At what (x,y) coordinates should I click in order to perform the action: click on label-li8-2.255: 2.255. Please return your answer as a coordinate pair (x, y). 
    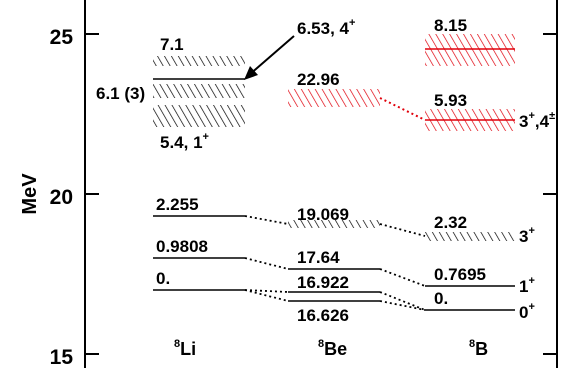
    Looking at the image, I should click on (177, 204).